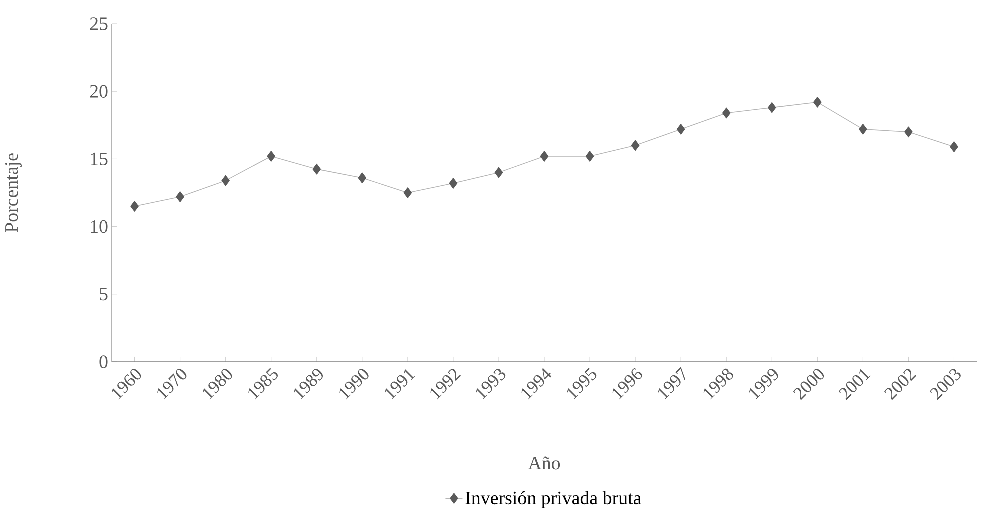 The image size is (983, 521). Describe the element at coordinates (104, 294) in the screenshot. I see `y-tick-label: 5` at that location.